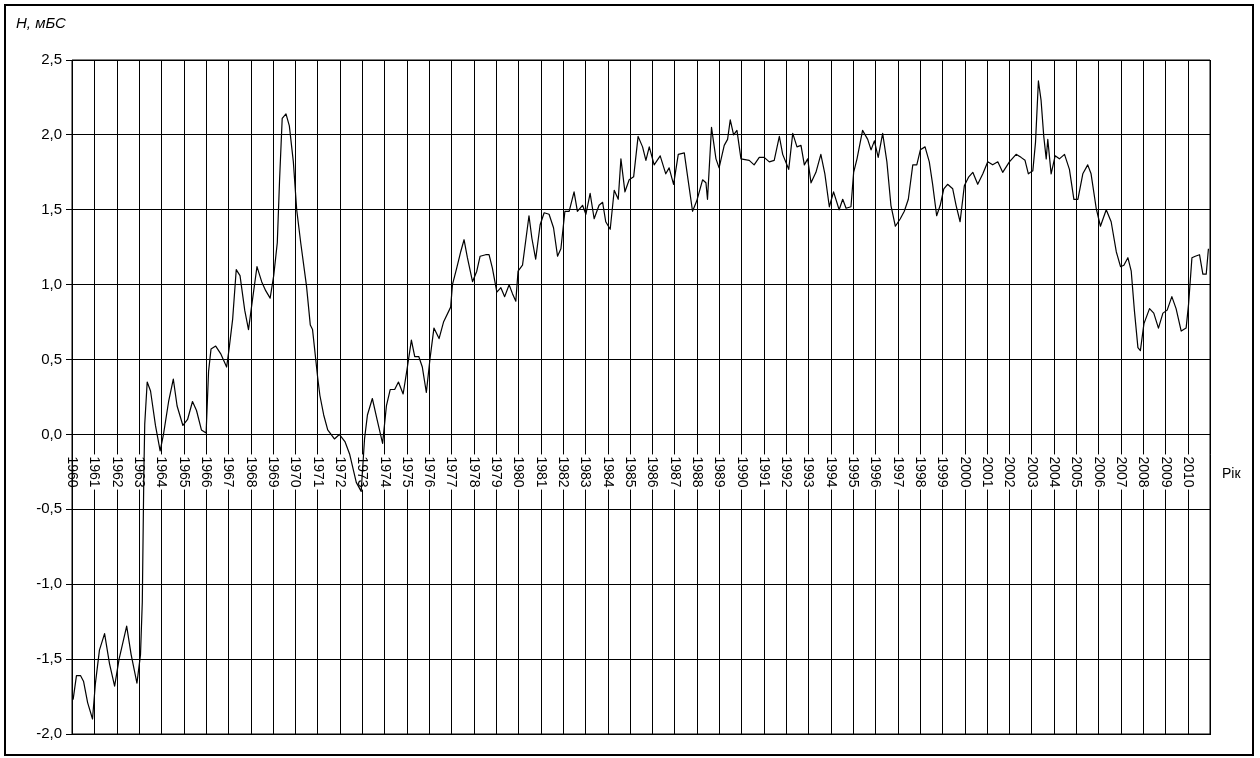  I want to click on x-tick-label: 1969, so click(273, 472).